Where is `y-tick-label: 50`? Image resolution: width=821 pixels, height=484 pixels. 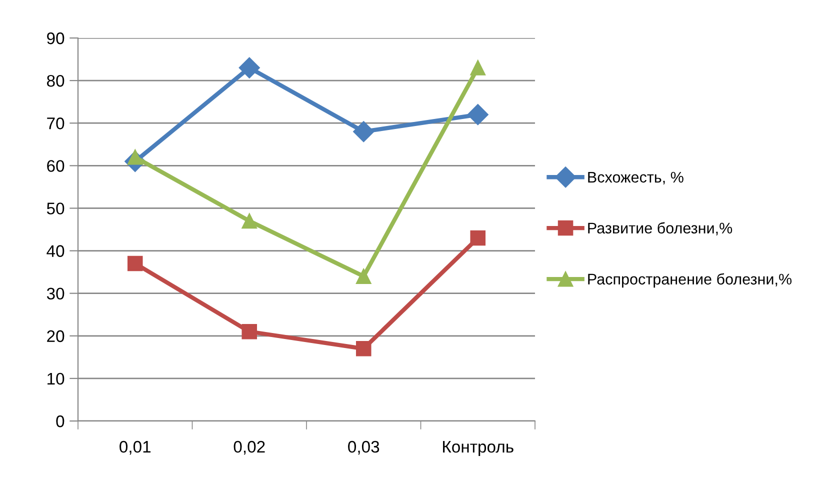 y-tick-label: 50 is located at coordinates (55, 208).